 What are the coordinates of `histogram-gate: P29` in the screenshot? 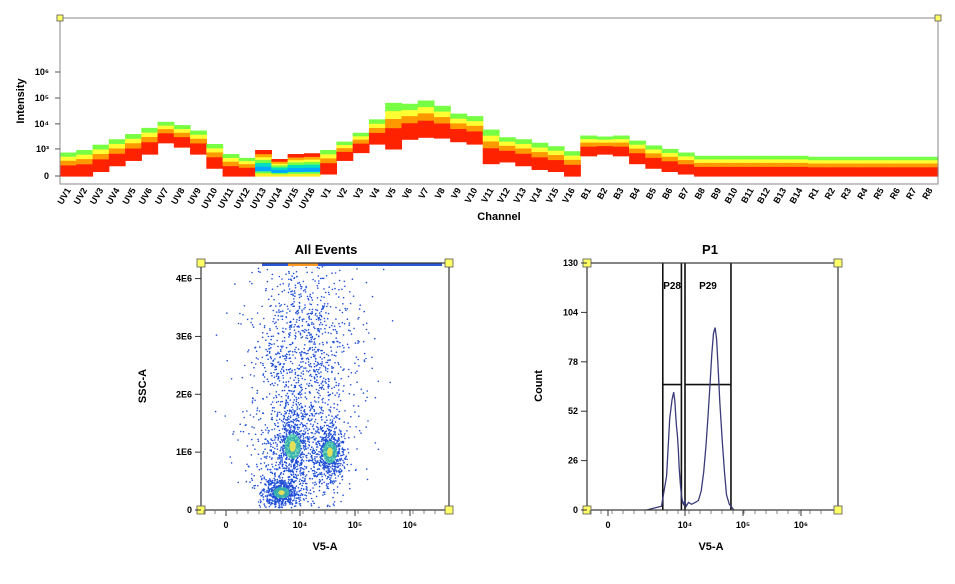 It's located at (708, 386).